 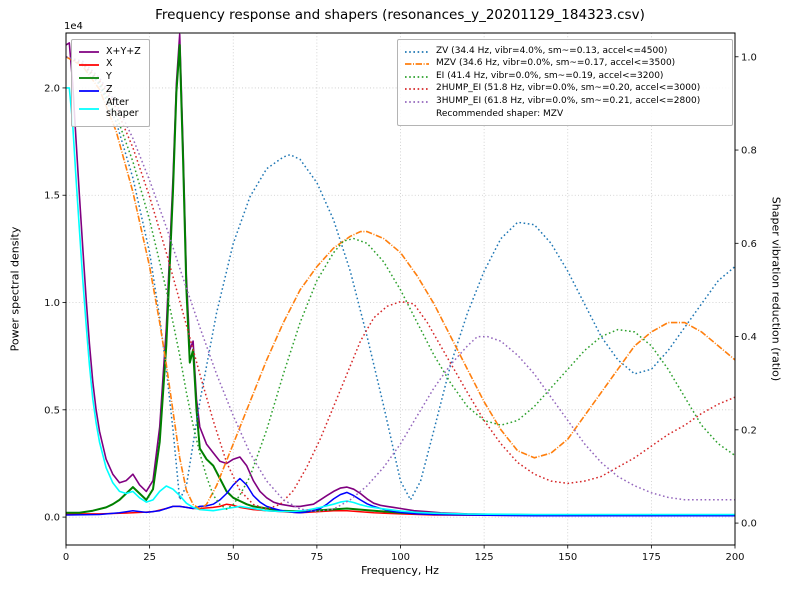 What do you see at coordinates (317, 557) in the screenshot?
I see `x-tick-label: 75` at bounding box center [317, 557].